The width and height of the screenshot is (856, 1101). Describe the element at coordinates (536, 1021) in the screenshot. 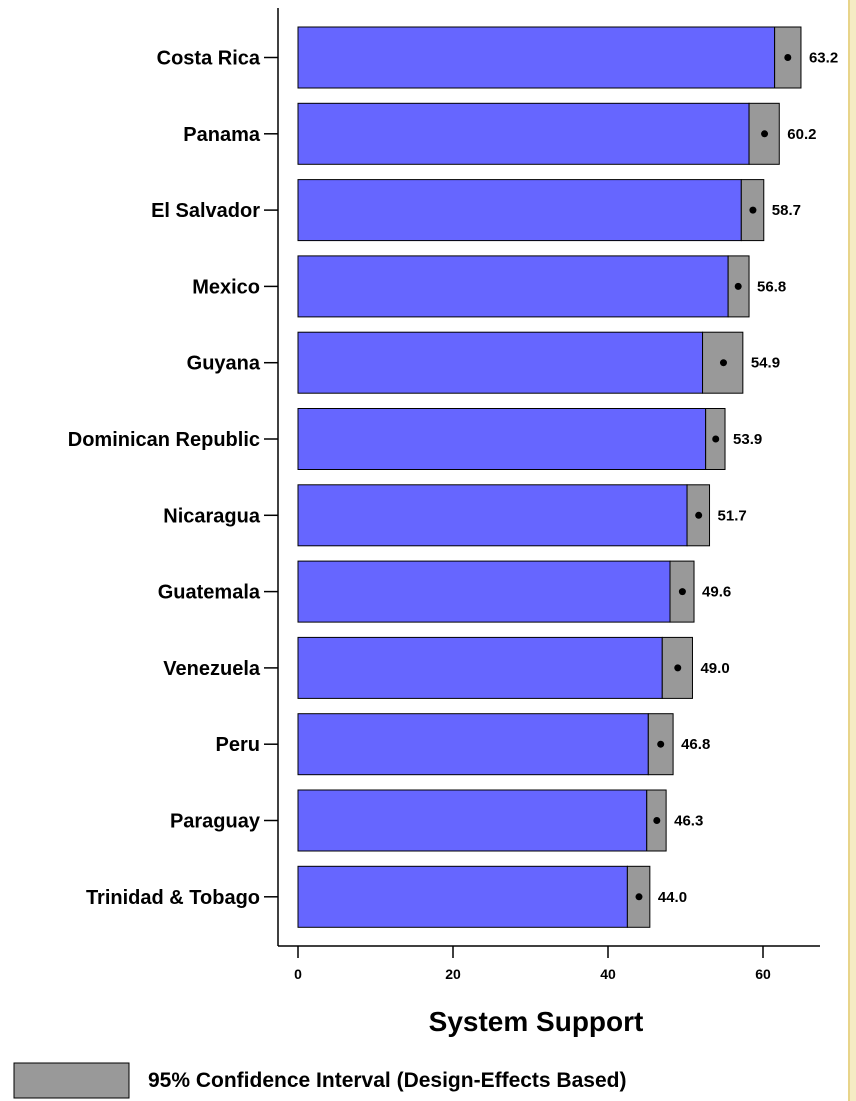

I see `x-axis-title: System Support` at that location.